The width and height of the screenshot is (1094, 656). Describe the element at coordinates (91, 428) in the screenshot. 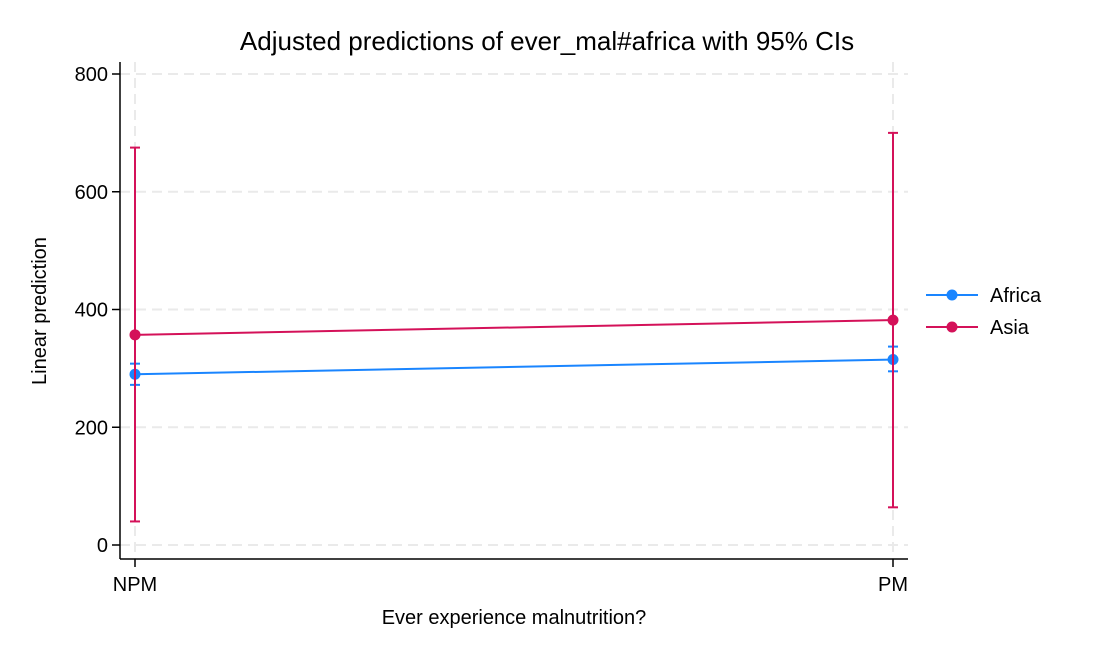

I see `y-tick-label-1: 200` at that location.